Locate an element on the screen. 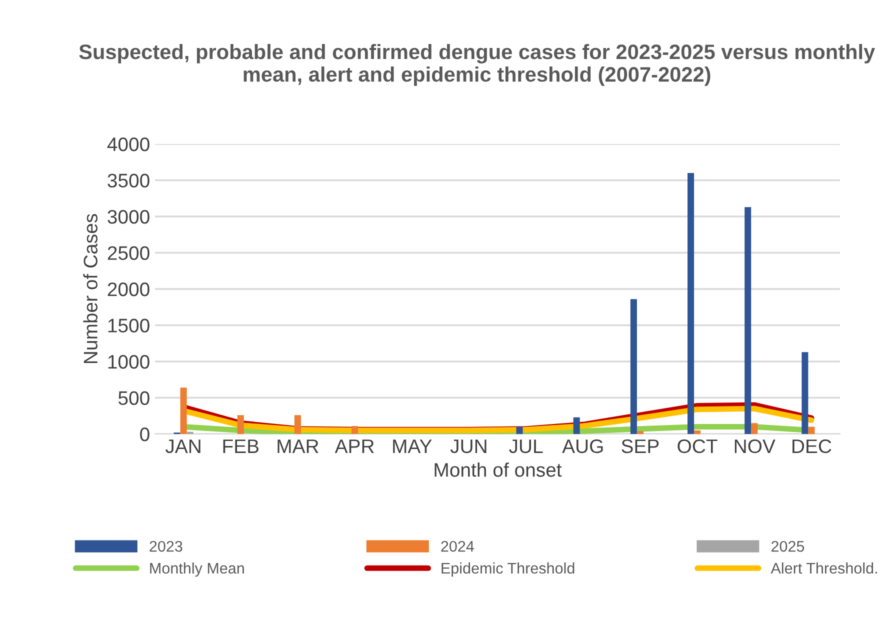  x-tick-label: NOV is located at coordinates (755, 446).